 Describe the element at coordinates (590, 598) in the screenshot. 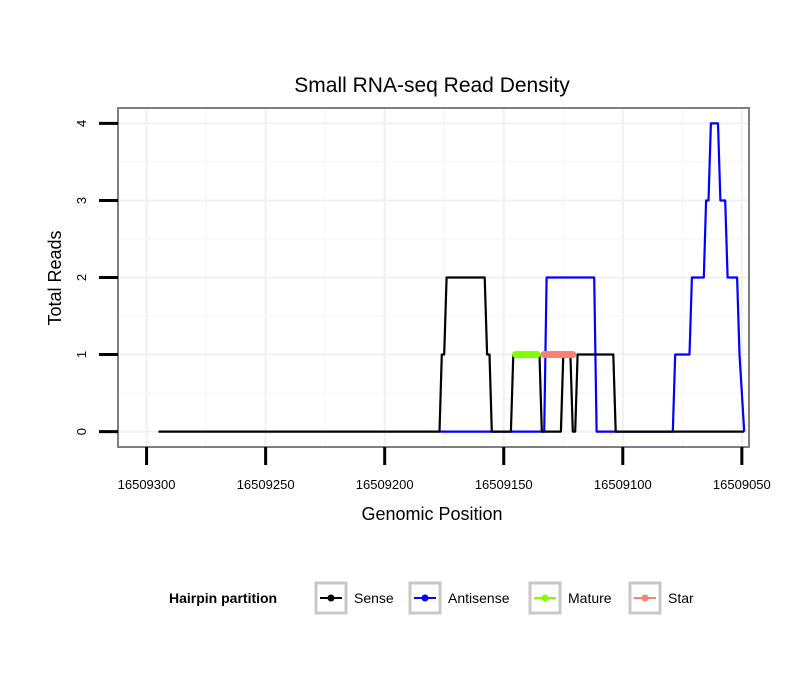

I see `legend-label: Mature` at that location.